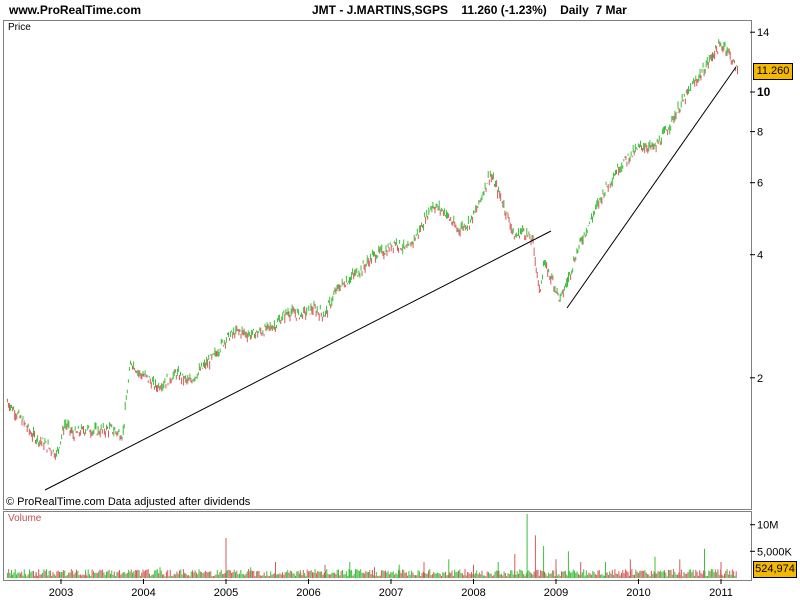  What do you see at coordinates (638, 593) in the screenshot?
I see `x-tick-label: 2010` at bounding box center [638, 593].